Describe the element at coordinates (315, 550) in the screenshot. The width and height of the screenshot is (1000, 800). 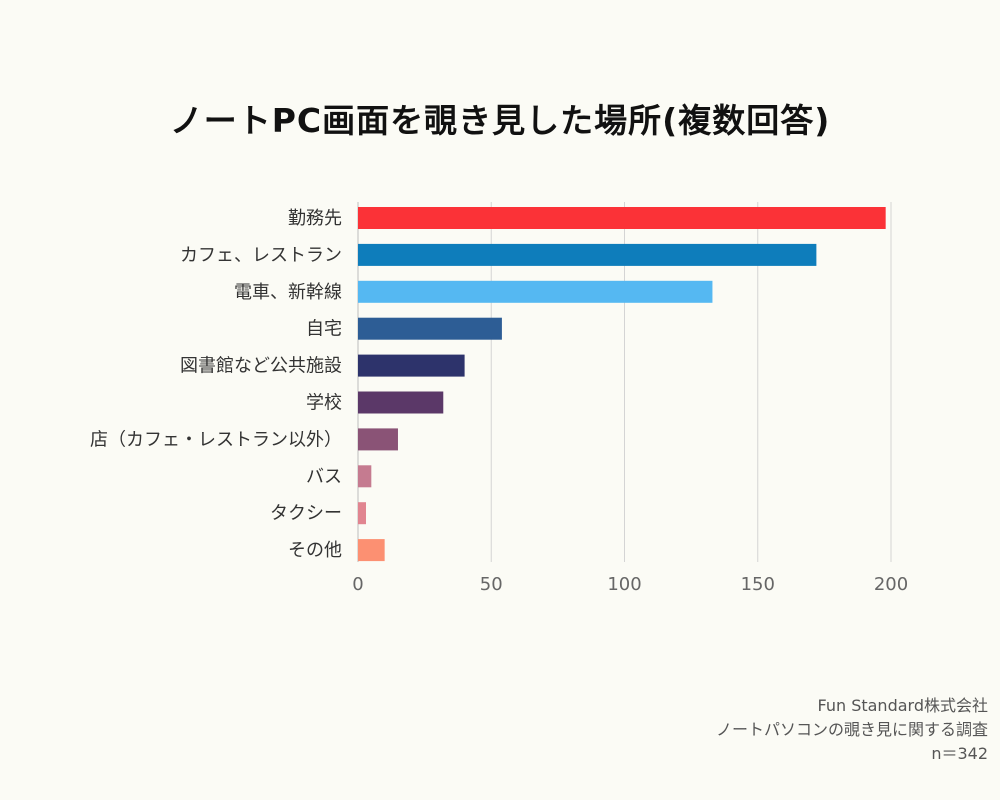
I see `category-label: その他` at that location.